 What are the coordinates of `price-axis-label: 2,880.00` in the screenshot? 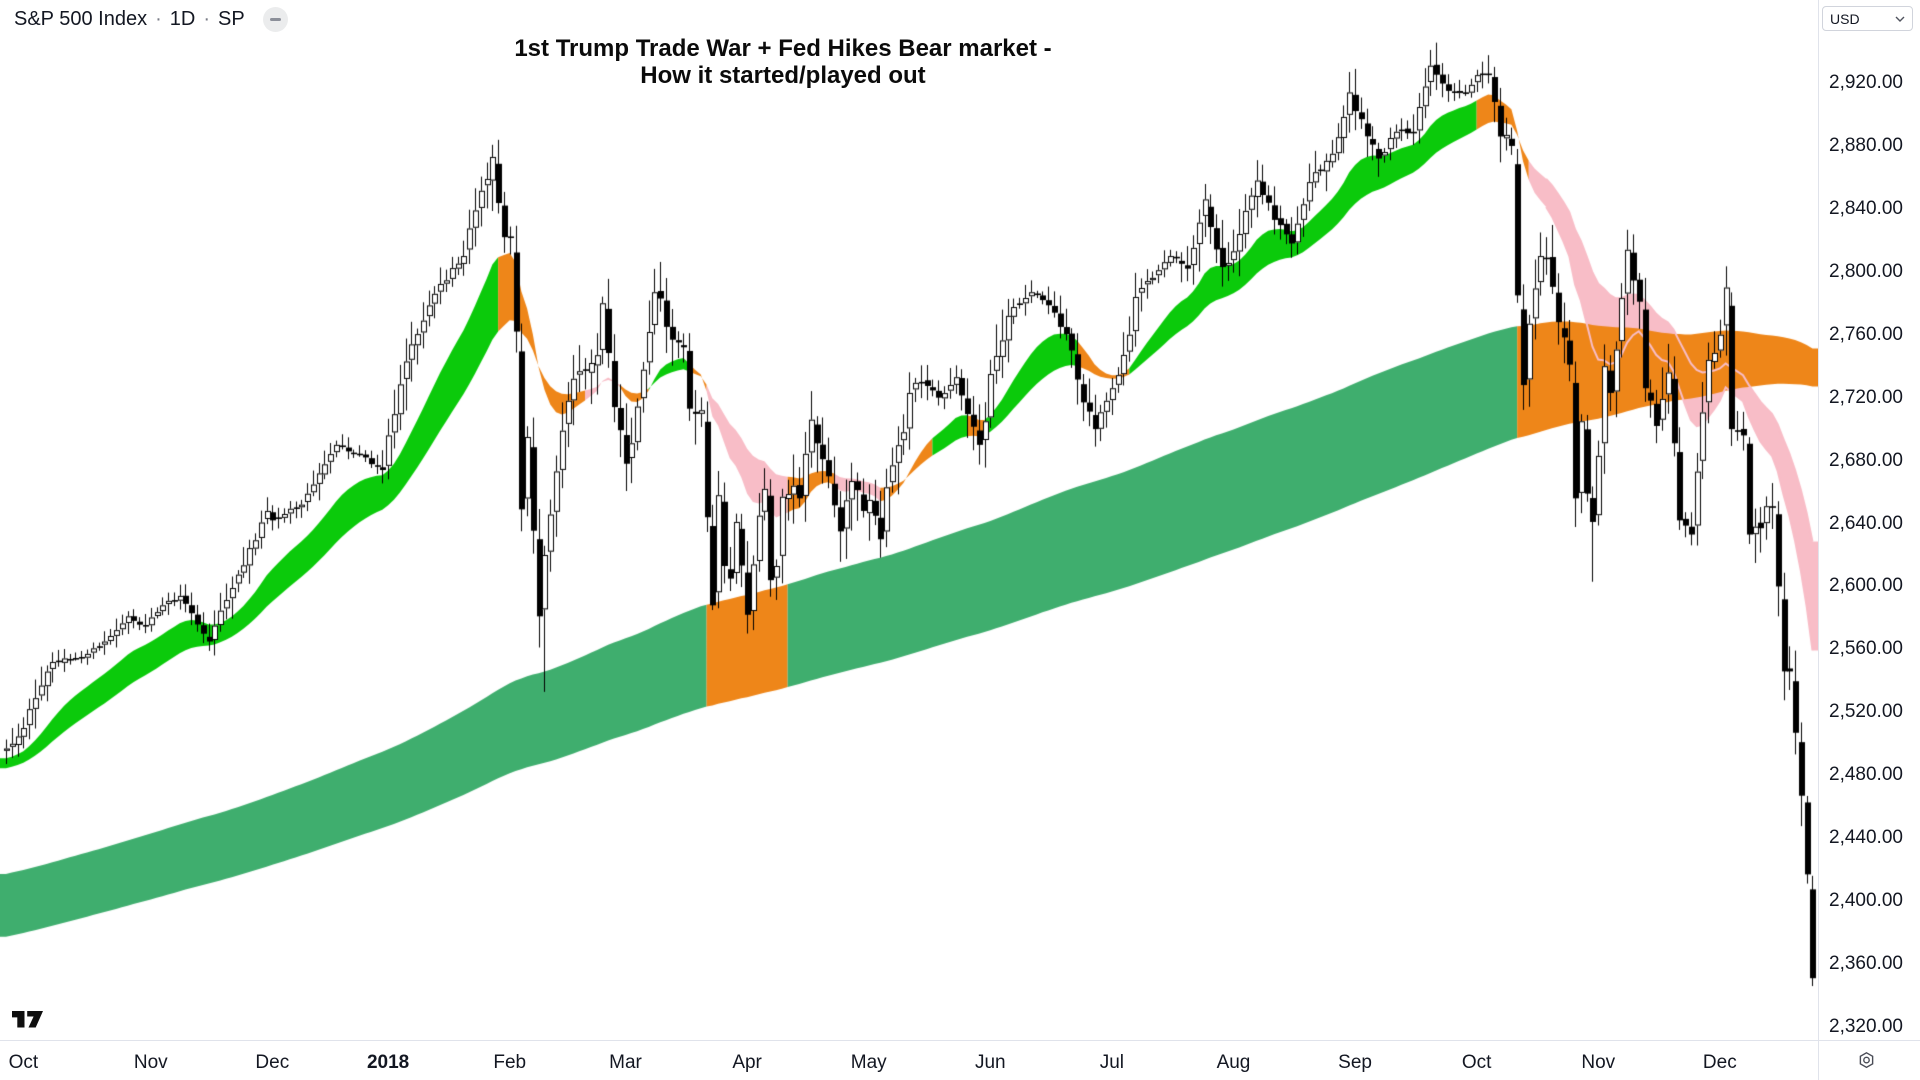 It's located at (1866, 145).